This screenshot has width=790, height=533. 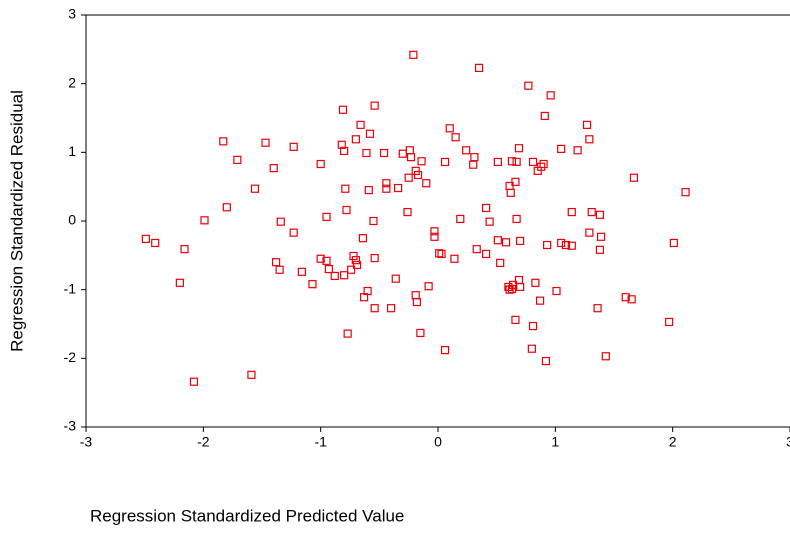 What do you see at coordinates (788, 442) in the screenshot?
I see `x-tick-label: 3` at bounding box center [788, 442].